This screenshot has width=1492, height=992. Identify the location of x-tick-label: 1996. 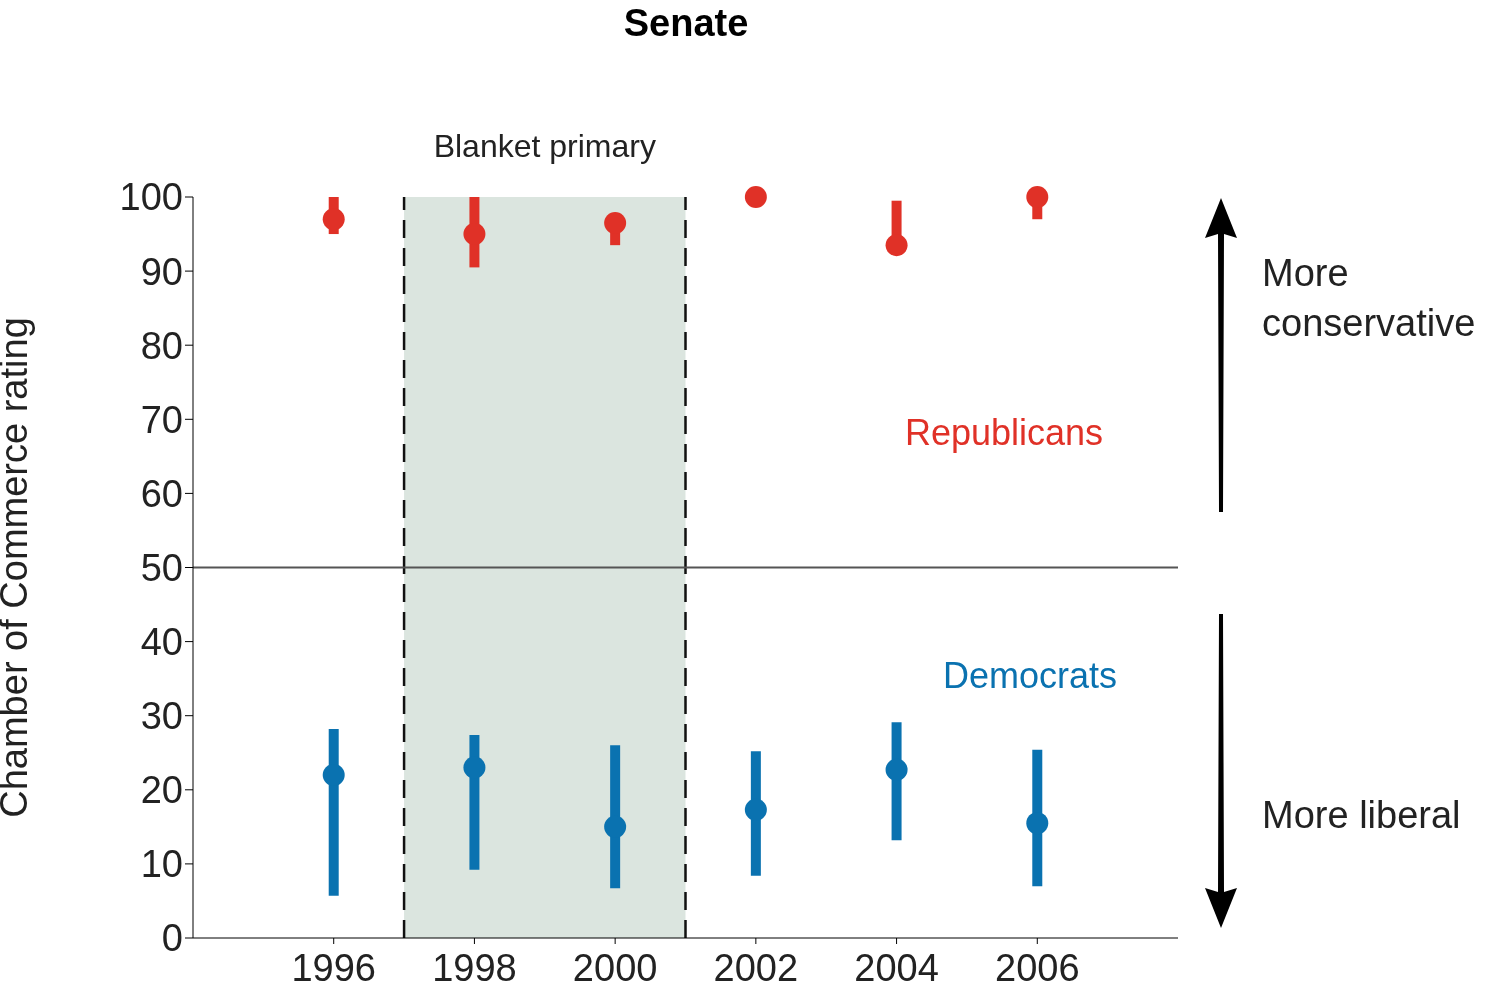
(333, 967).